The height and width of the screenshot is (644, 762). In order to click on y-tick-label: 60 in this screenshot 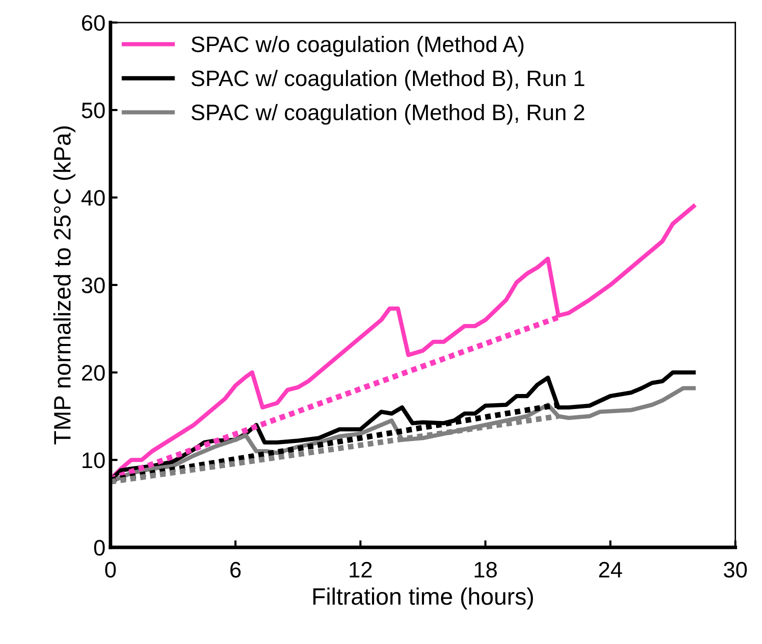, I will do `click(93, 23)`.